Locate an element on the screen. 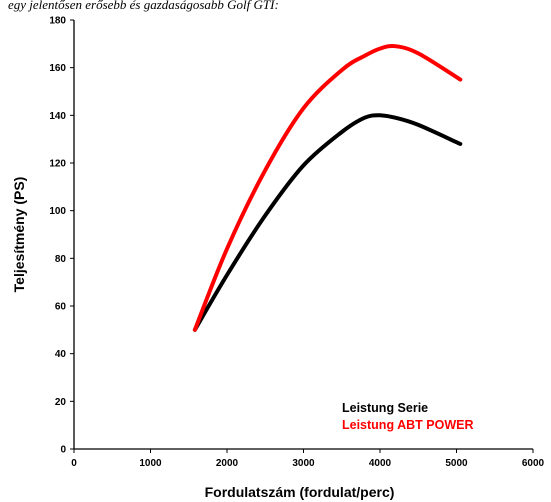 This screenshot has height=502, width=551. y-tick-label: 100 is located at coordinates (57, 211).